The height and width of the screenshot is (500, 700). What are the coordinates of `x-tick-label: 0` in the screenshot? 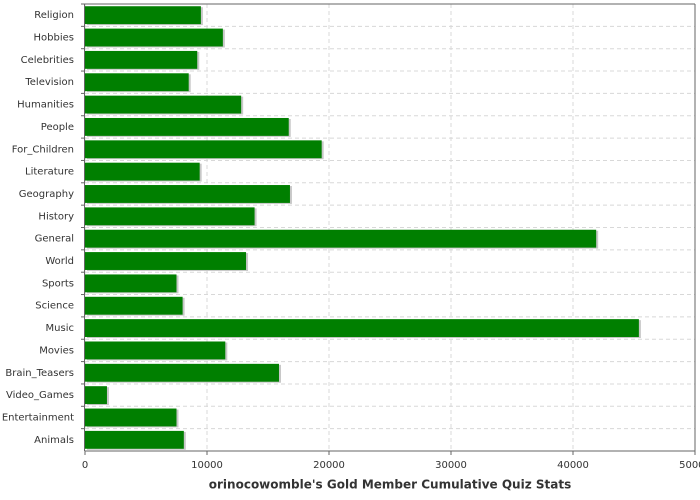 It's located at (85, 465).